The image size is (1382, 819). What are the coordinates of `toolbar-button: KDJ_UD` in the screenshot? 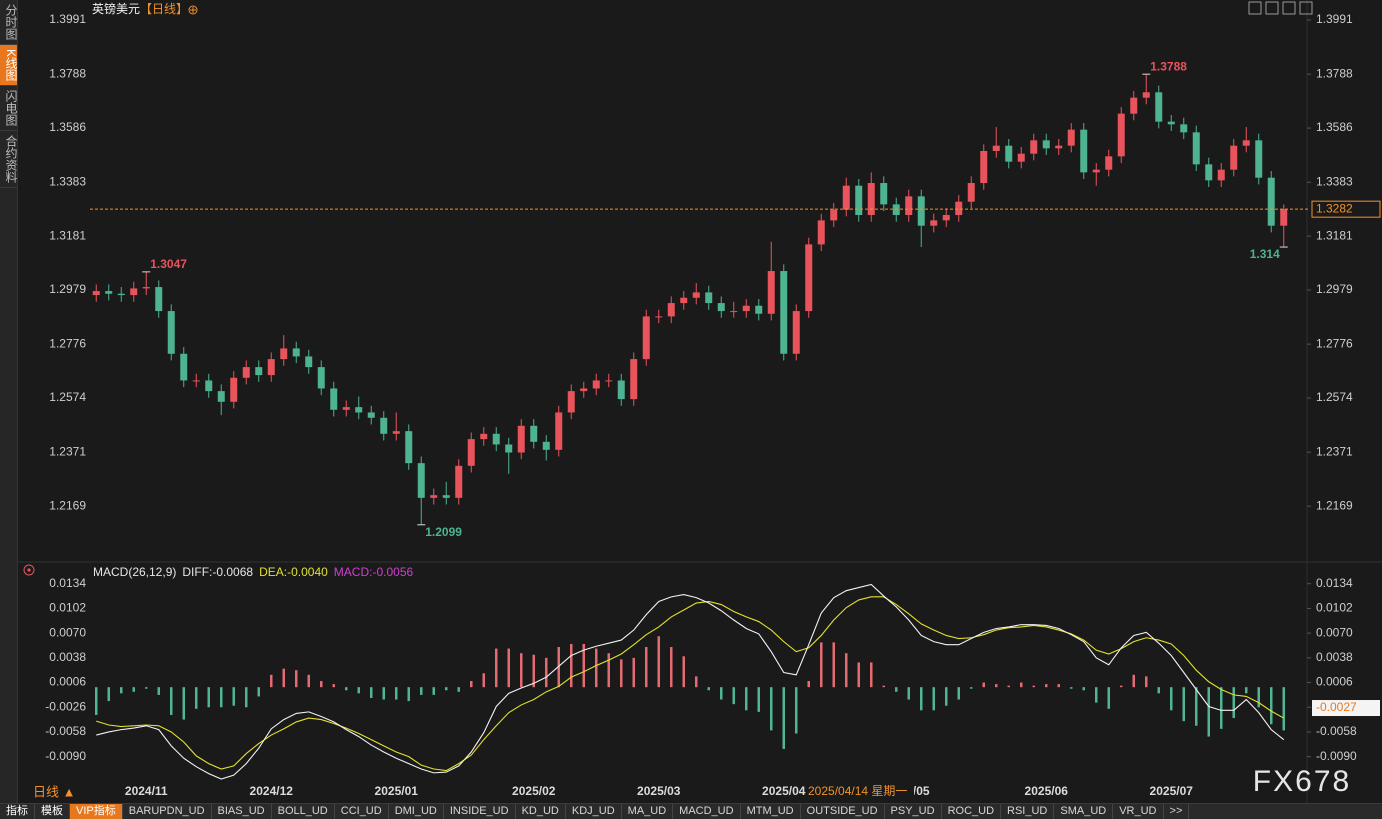 It's located at (594, 811).